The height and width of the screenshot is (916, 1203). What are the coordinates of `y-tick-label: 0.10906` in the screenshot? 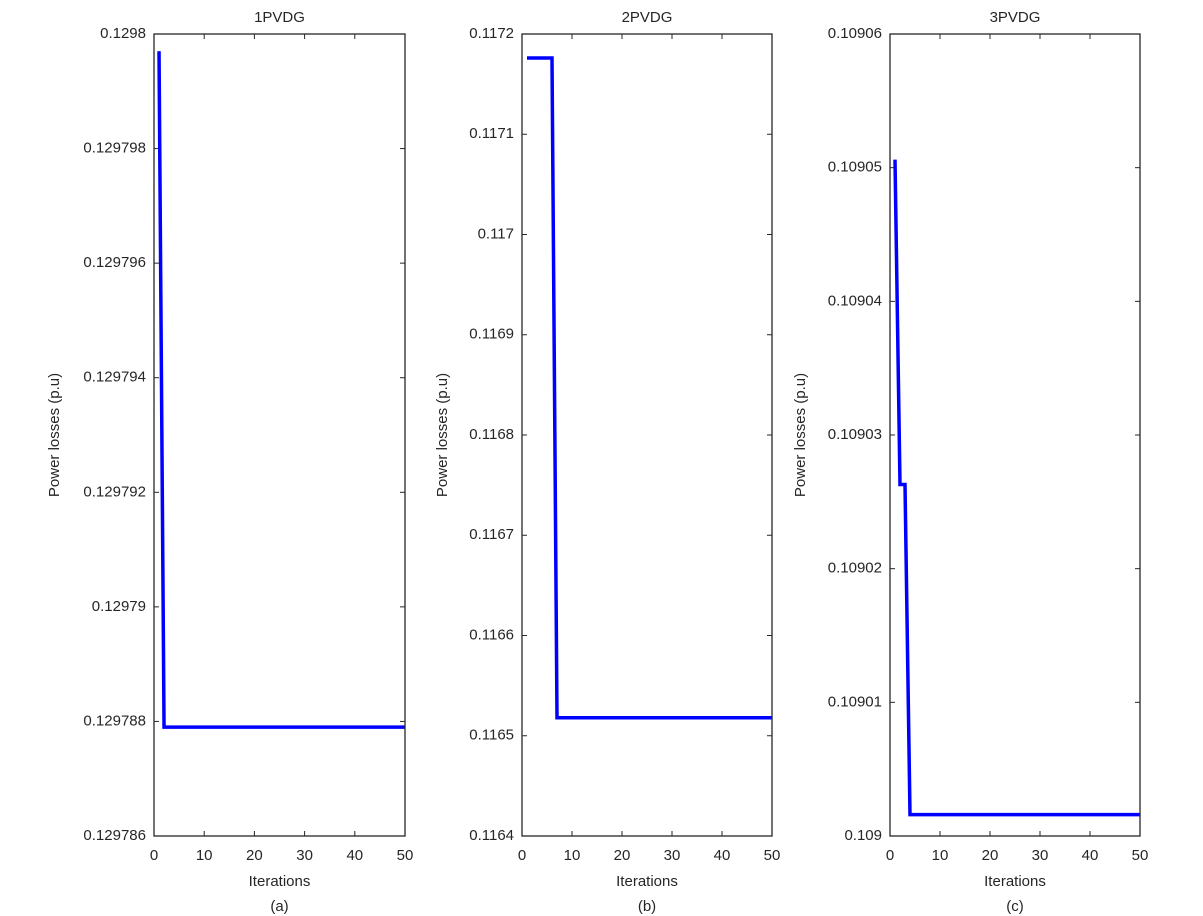 It's located at (855, 33).